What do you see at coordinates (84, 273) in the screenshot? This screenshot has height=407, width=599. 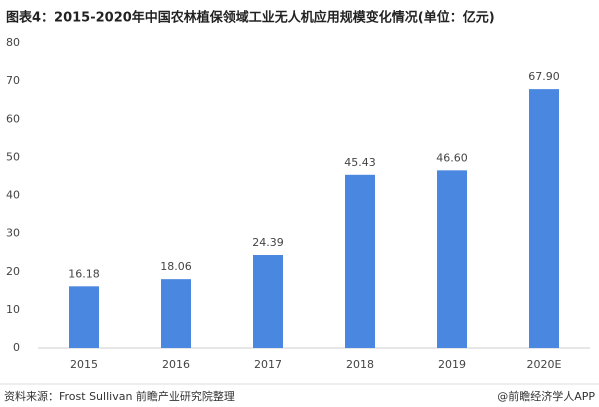 I see `data-label: 16.18` at bounding box center [84, 273].